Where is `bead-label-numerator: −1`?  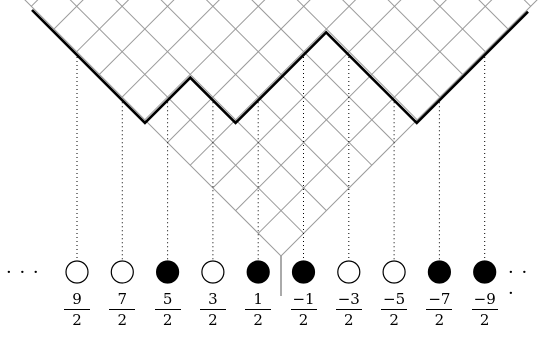 bead-label-numerator: −1 is located at coordinates (303, 299).